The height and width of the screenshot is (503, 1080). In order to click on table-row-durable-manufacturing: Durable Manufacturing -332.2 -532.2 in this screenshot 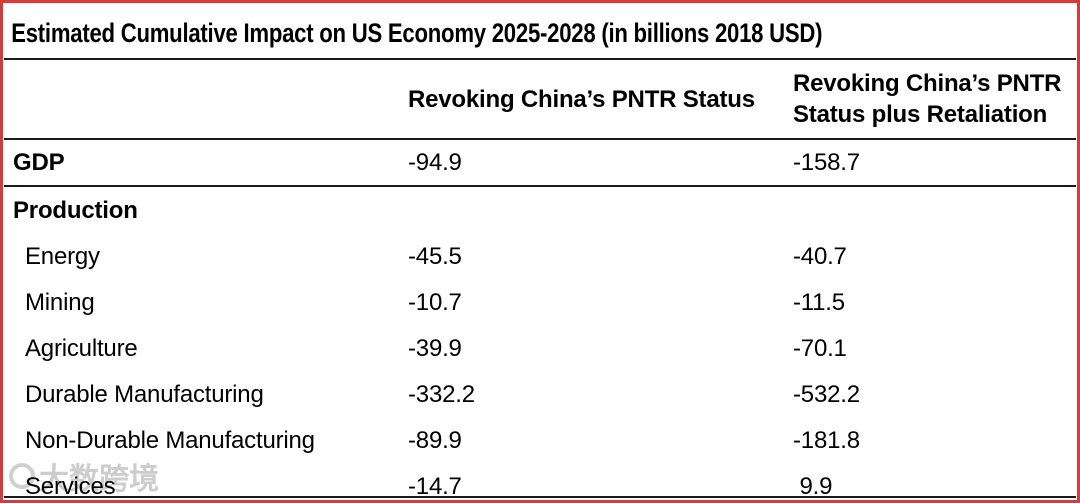, I will do `click(540, 395)`.